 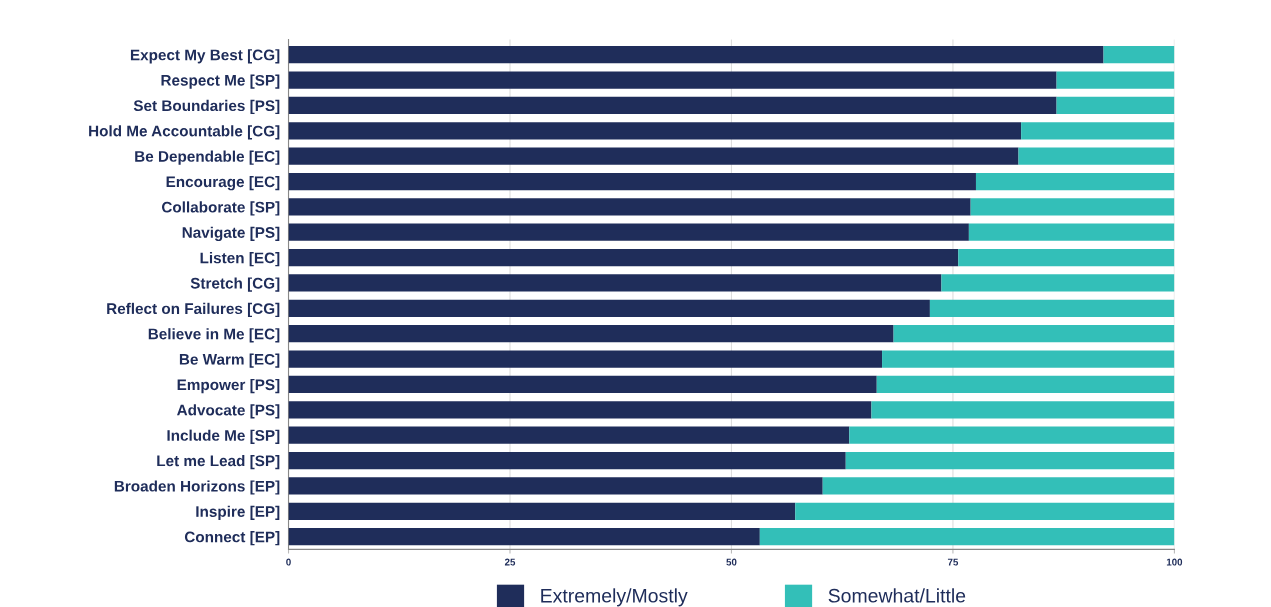 What do you see at coordinates (184, 132) in the screenshot?
I see `y-tick-label: Hold Me Accountable [CG]` at bounding box center [184, 132].